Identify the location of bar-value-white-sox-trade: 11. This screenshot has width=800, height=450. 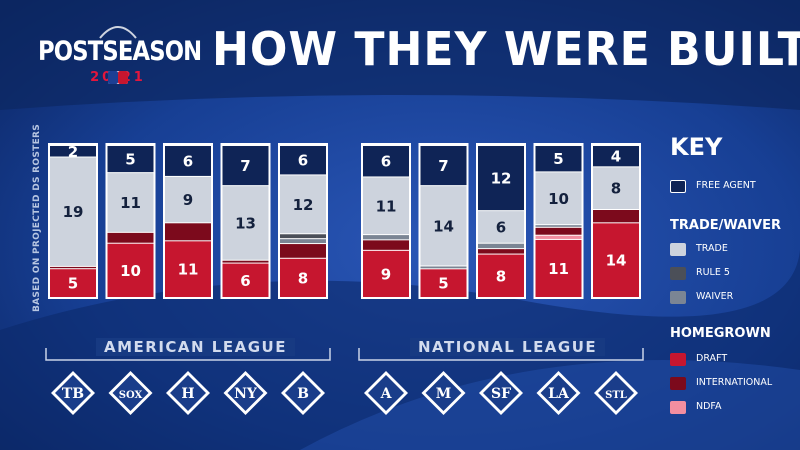
(130, 203).